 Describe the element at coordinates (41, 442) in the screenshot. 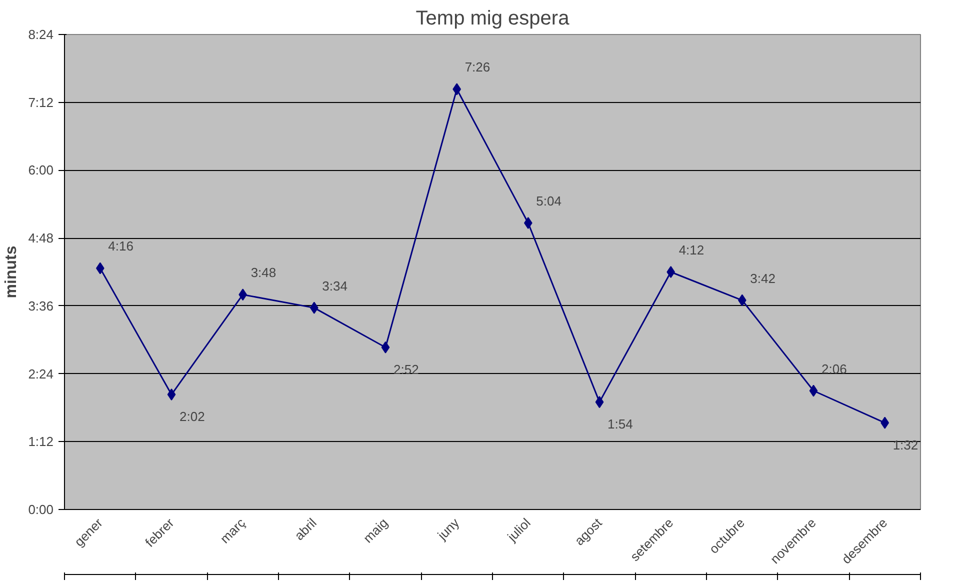

I see `y-tick-label: 1:12` at that location.